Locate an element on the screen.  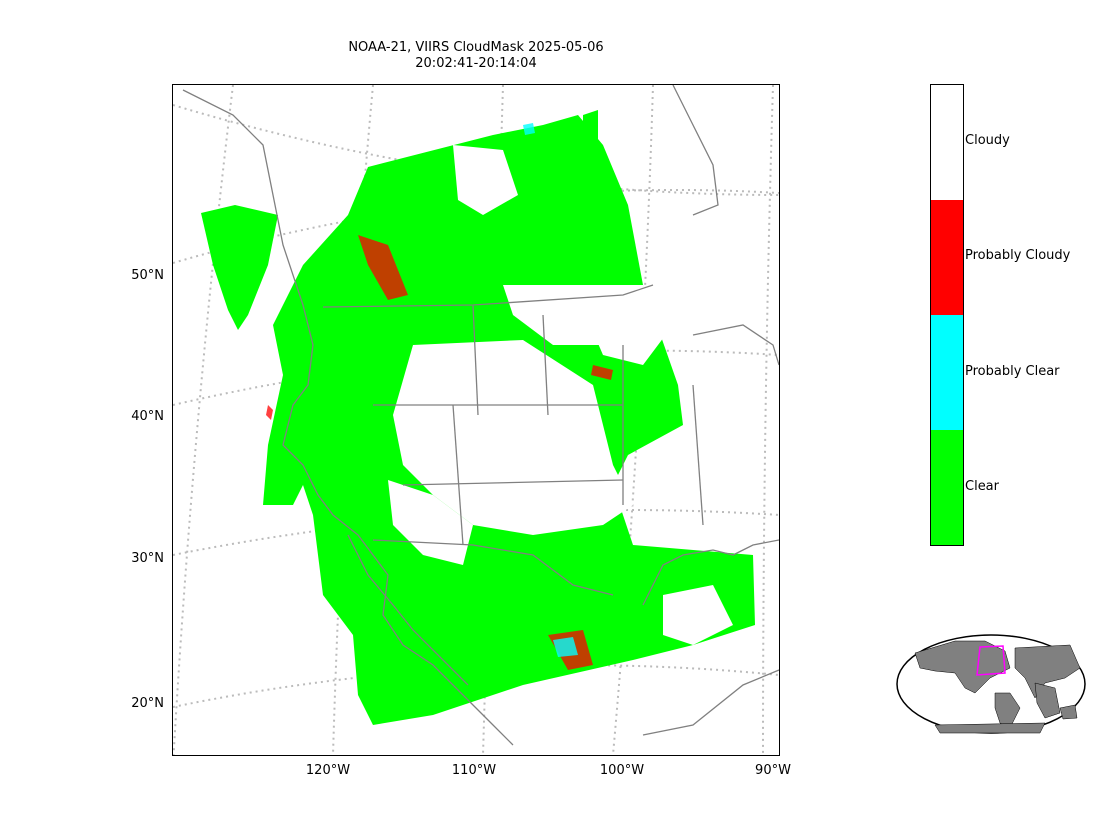
cloud-region-gulf is located at coordinates (698, 615).